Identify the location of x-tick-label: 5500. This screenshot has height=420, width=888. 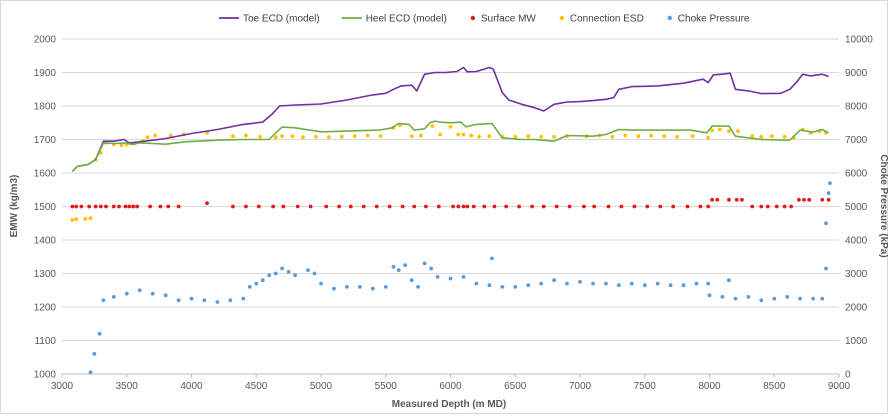
(386, 386).